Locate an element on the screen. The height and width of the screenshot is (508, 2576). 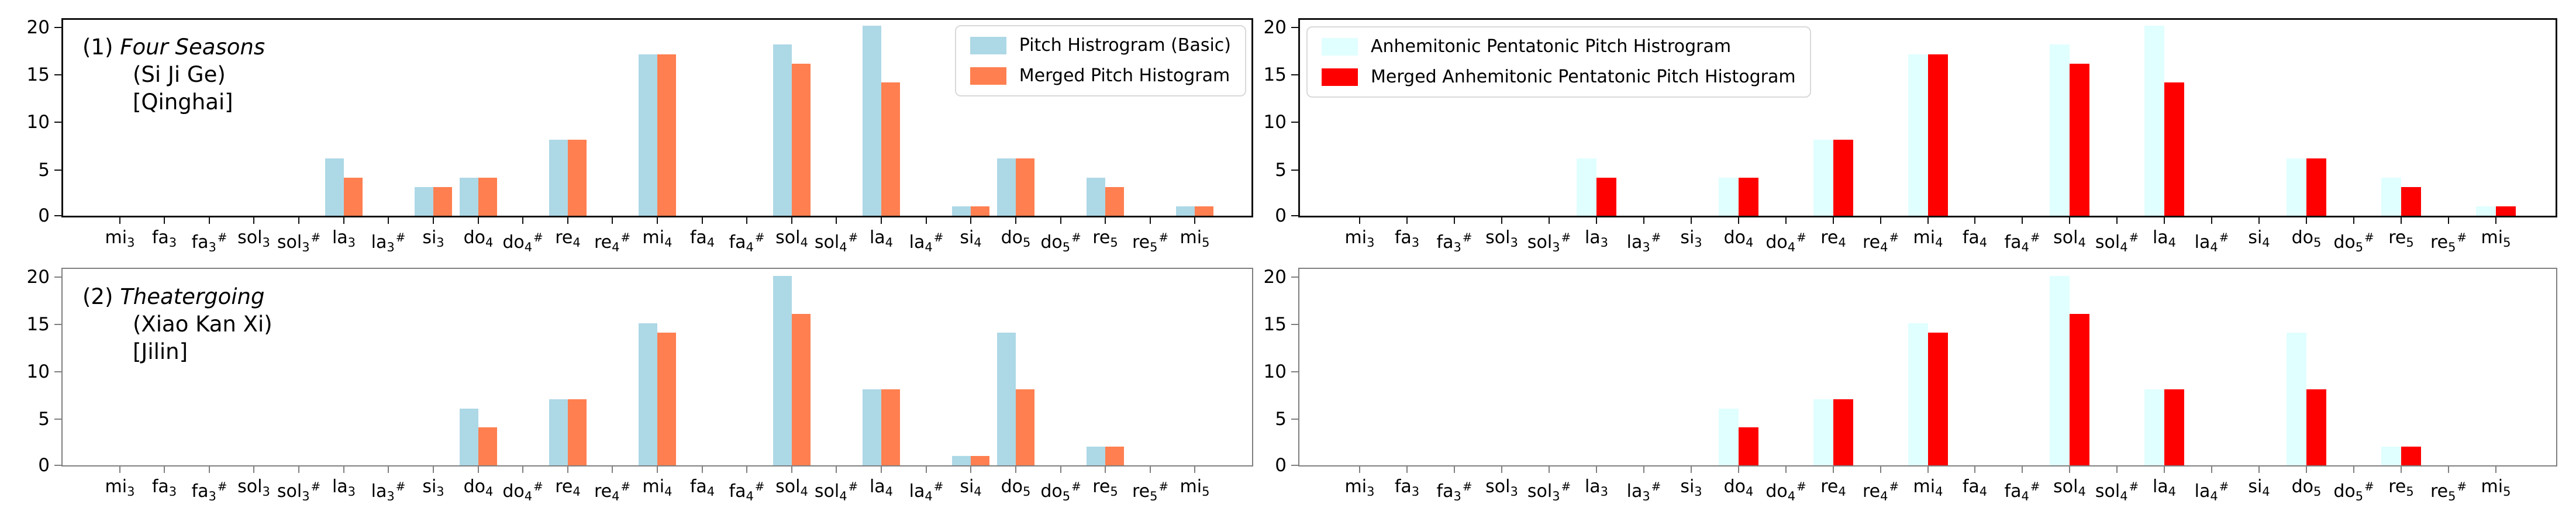
legend-color-swatch is located at coordinates (1340, 47).